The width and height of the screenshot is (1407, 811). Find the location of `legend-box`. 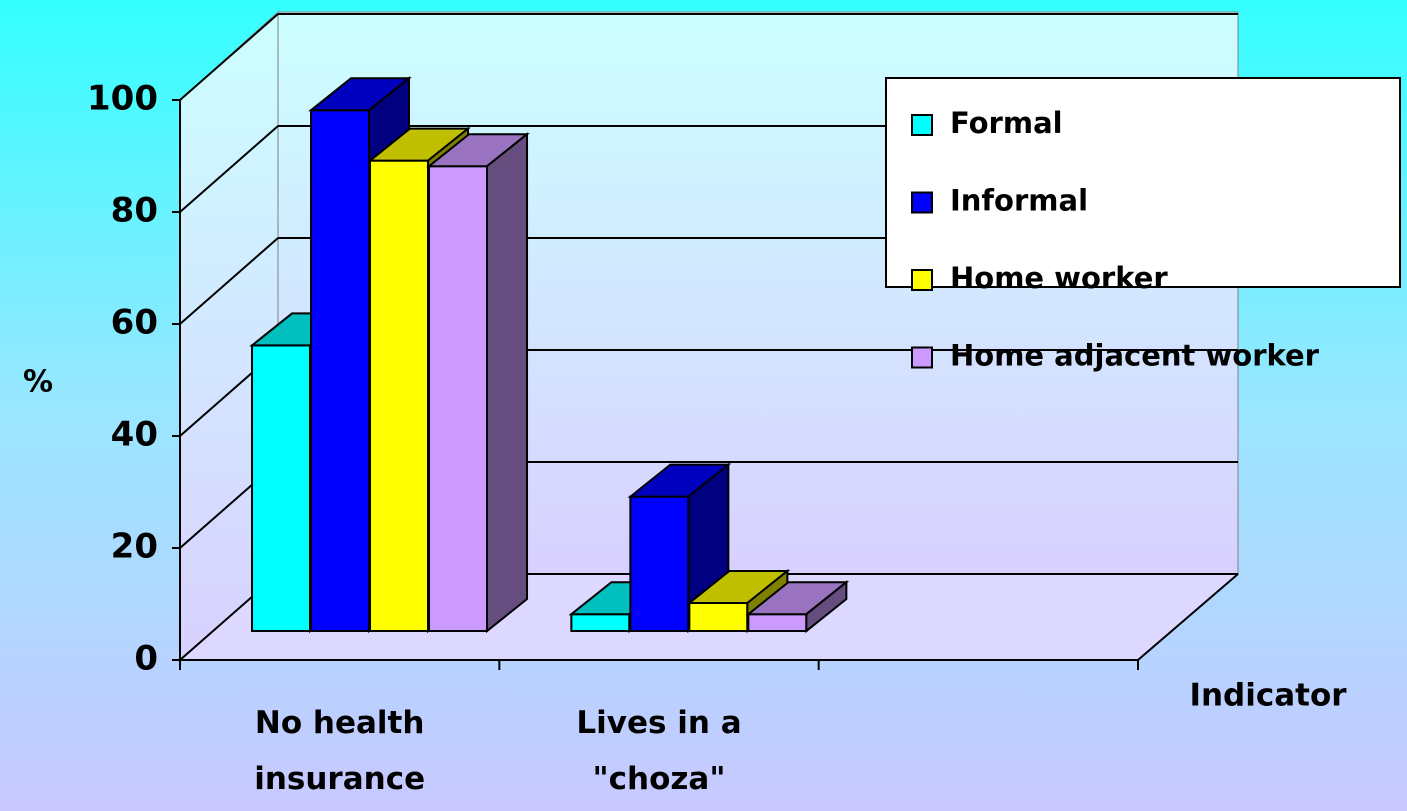

legend-box is located at coordinates (1143, 182).